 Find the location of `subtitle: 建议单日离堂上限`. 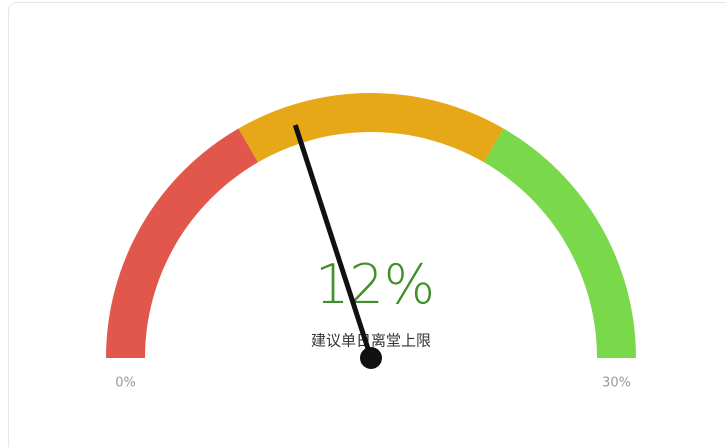

subtitle: 建议单日离堂上限 is located at coordinates (371, 341).